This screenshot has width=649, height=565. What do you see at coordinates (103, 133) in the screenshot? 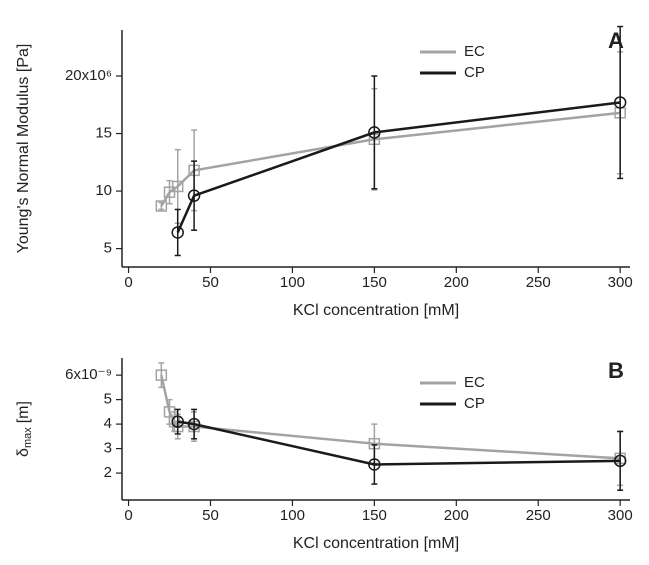
I see `y-tick-label: 15` at bounding box center [103, 133].